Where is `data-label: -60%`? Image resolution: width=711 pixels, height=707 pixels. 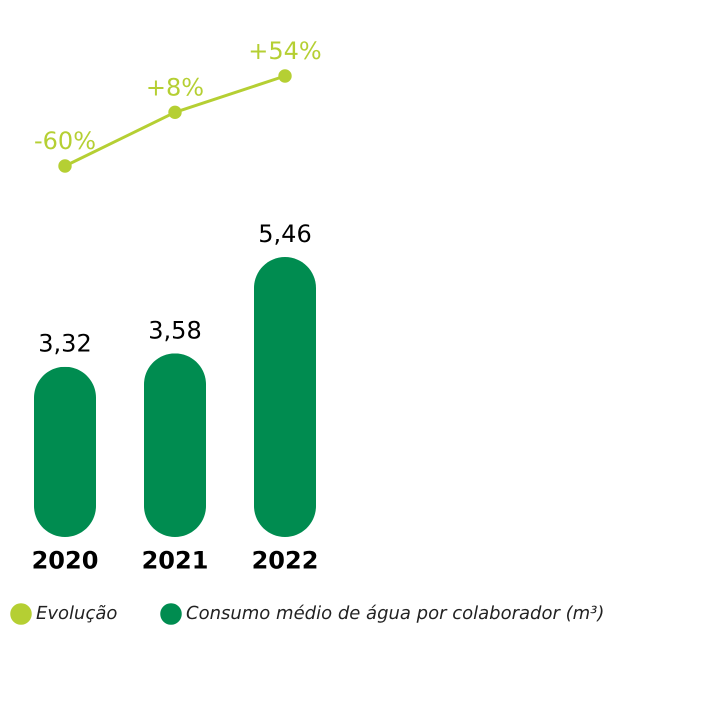
data-label: -60% is located at coordinates (65, 141).